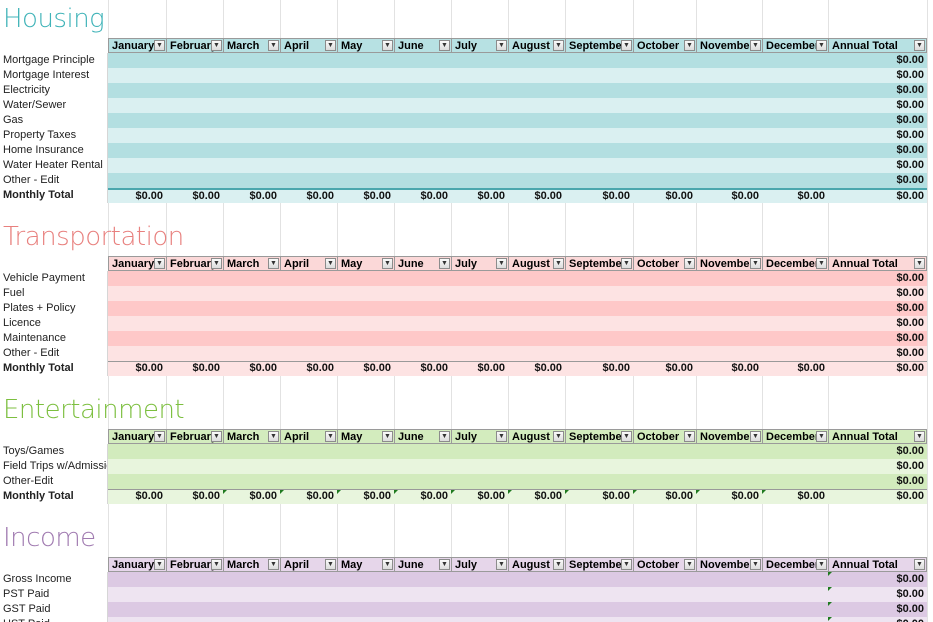 The height and width of the screenshot is (622, 933). I want to click on month-header: December ▼, so click(795, 263).